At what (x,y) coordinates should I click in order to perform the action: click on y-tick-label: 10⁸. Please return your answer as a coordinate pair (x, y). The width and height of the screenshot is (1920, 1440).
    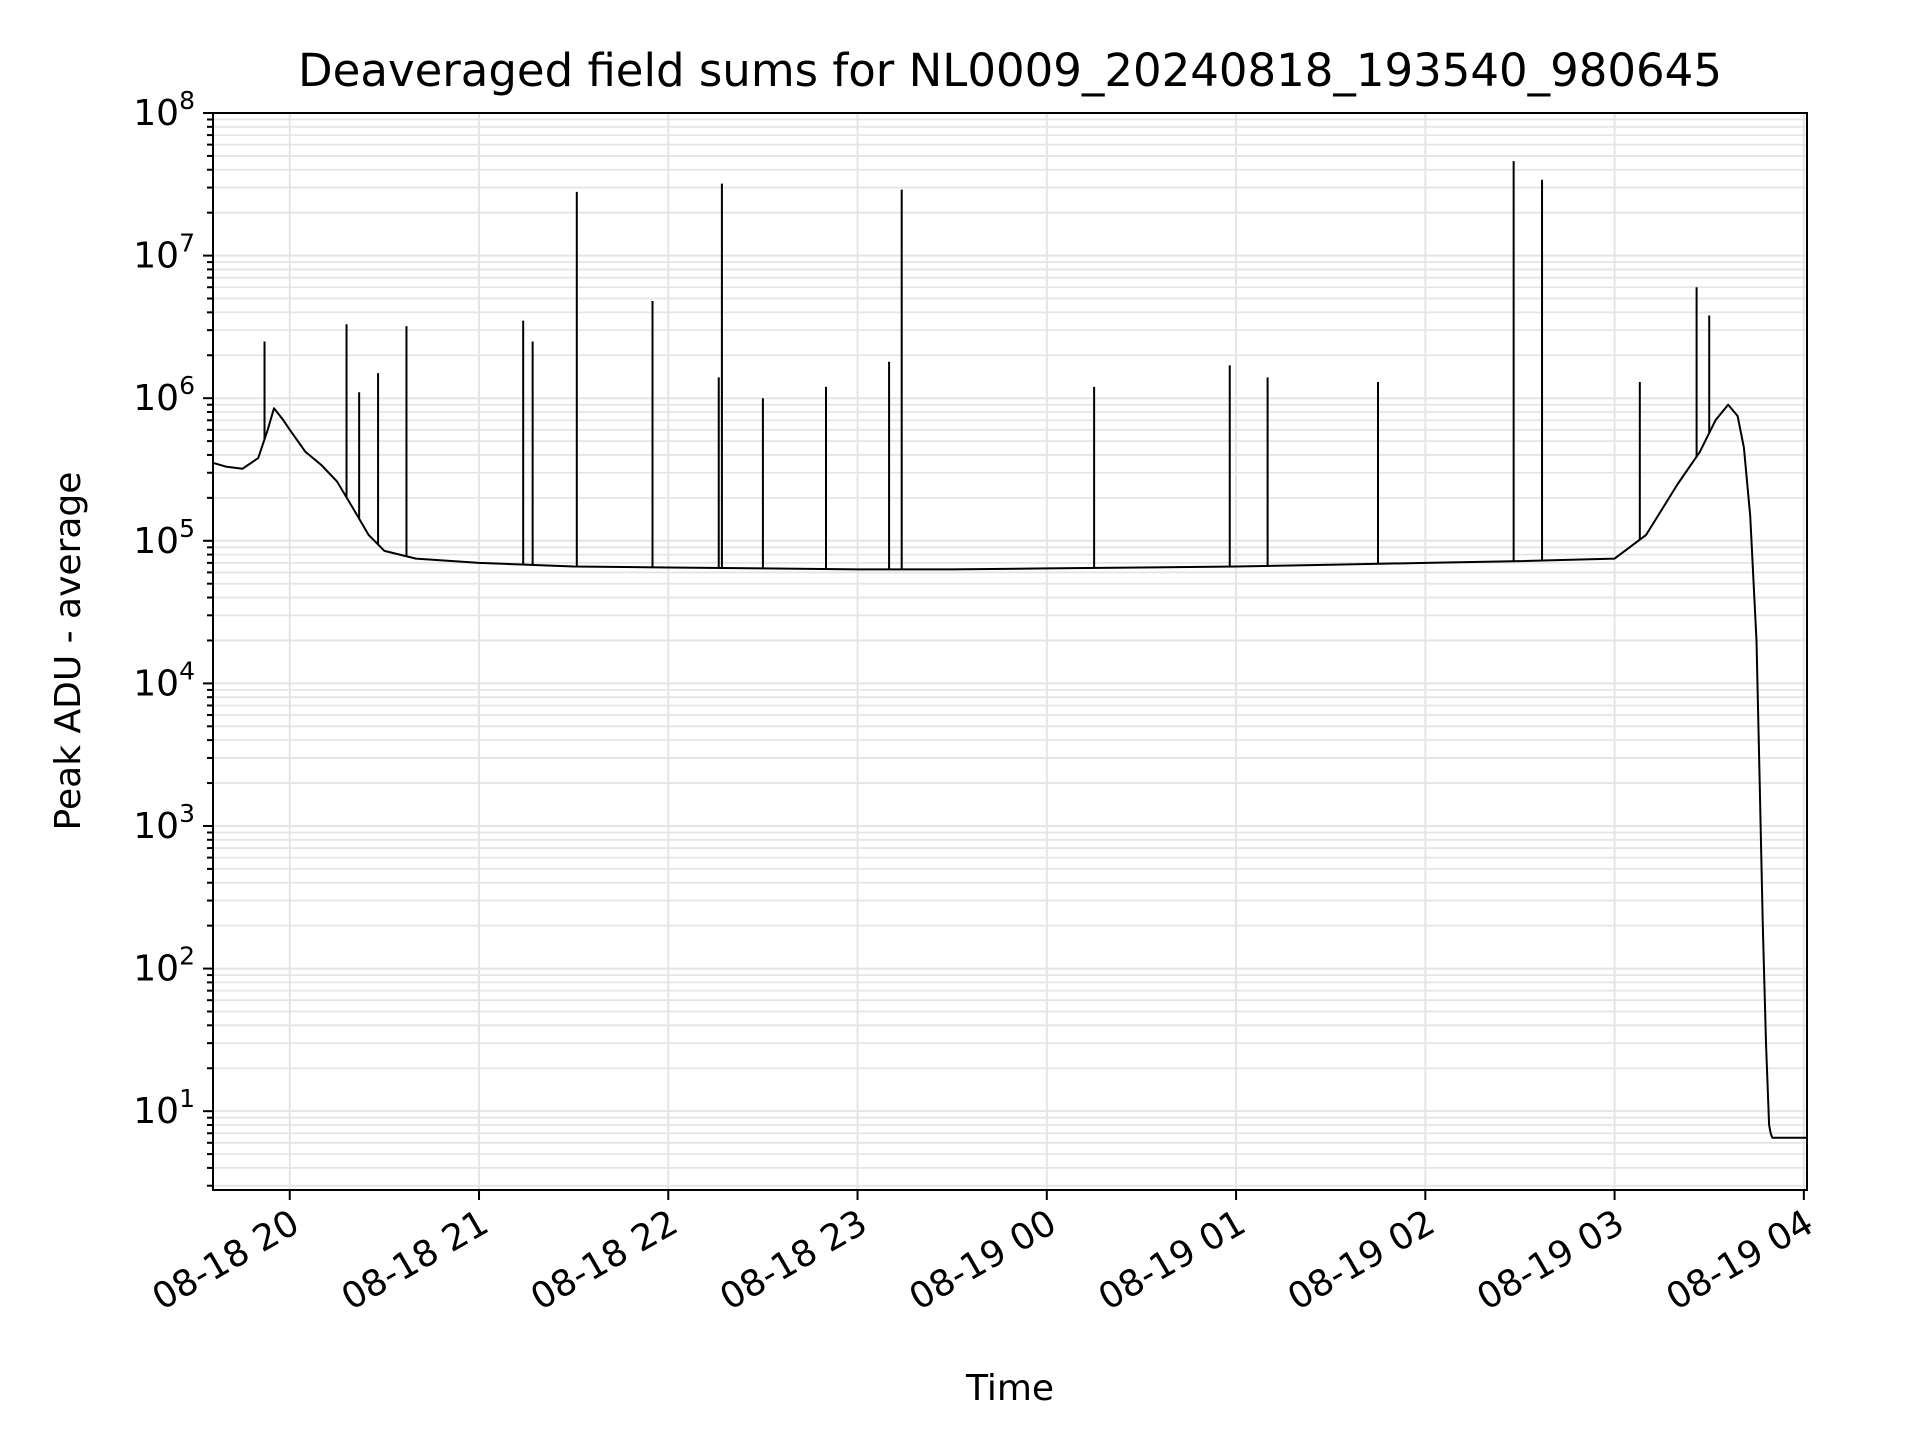
    Looking at the image, I should click on (164, 110).